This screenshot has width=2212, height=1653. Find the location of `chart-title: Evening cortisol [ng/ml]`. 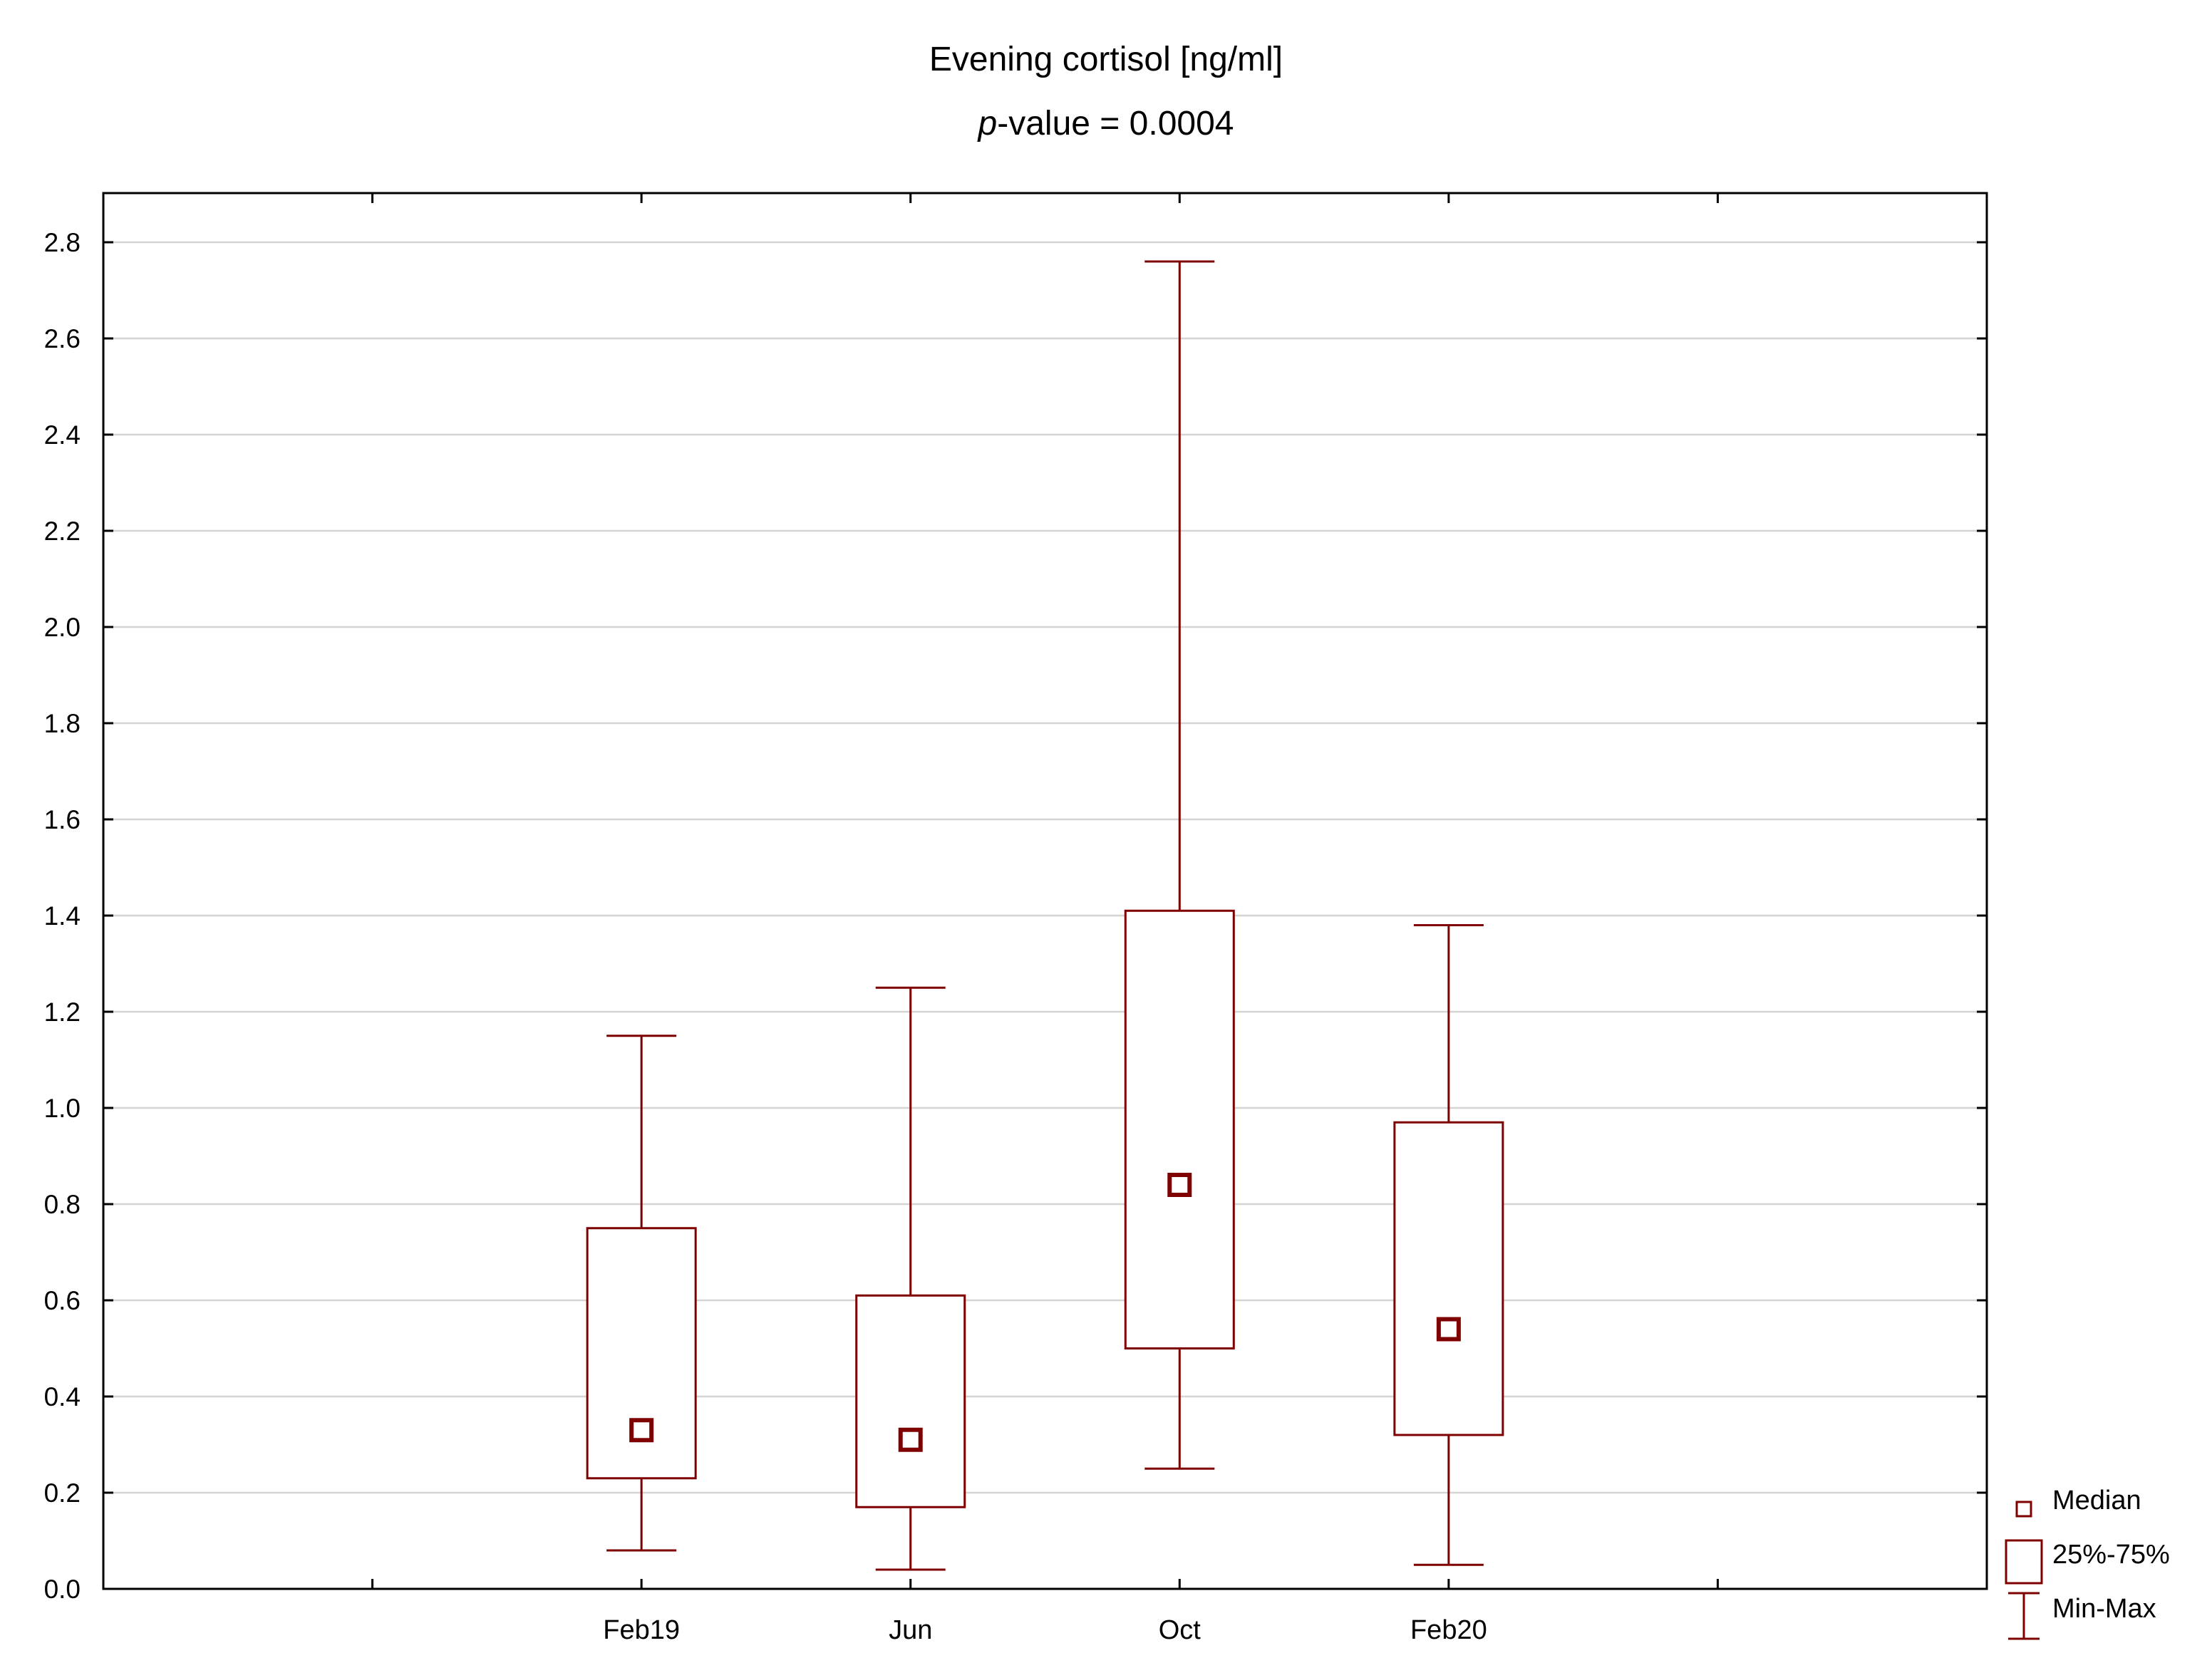

chart-title: Evening cortisol [ng/ml] is located at coordinates (1106, 59).